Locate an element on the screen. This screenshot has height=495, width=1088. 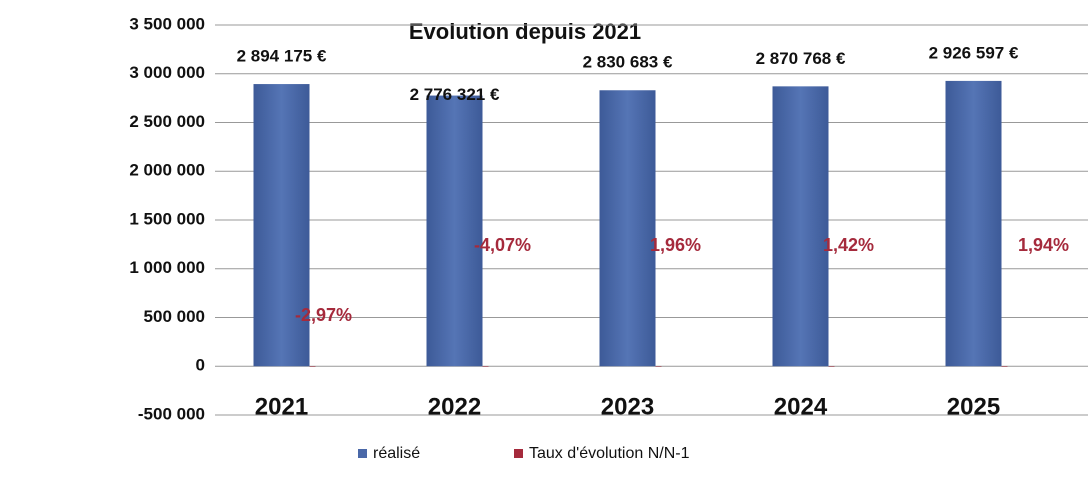
x-tick-label: 2022 is located at coordinates (454, 406).